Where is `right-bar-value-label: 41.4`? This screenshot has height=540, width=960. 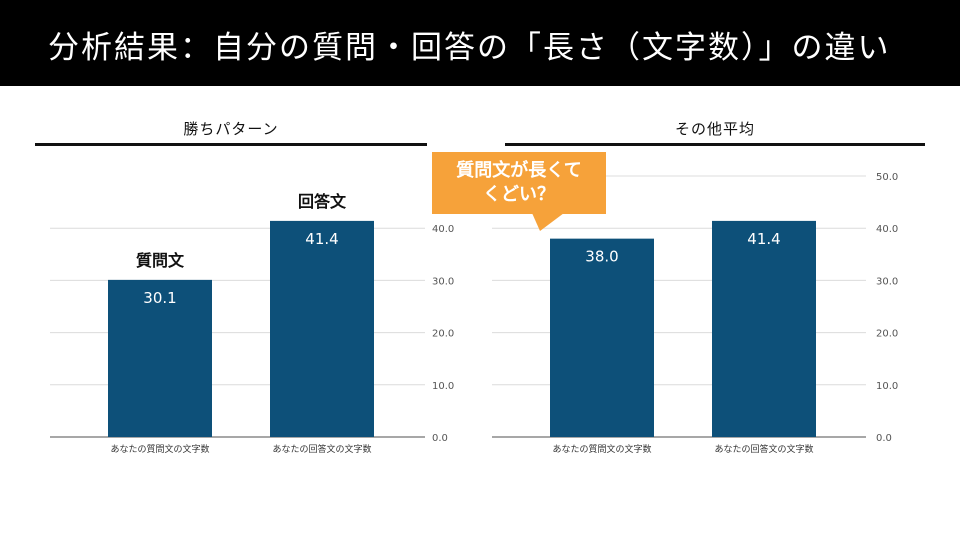
right-bar-value-label: 41.4 is located at coordinates (763, 239).